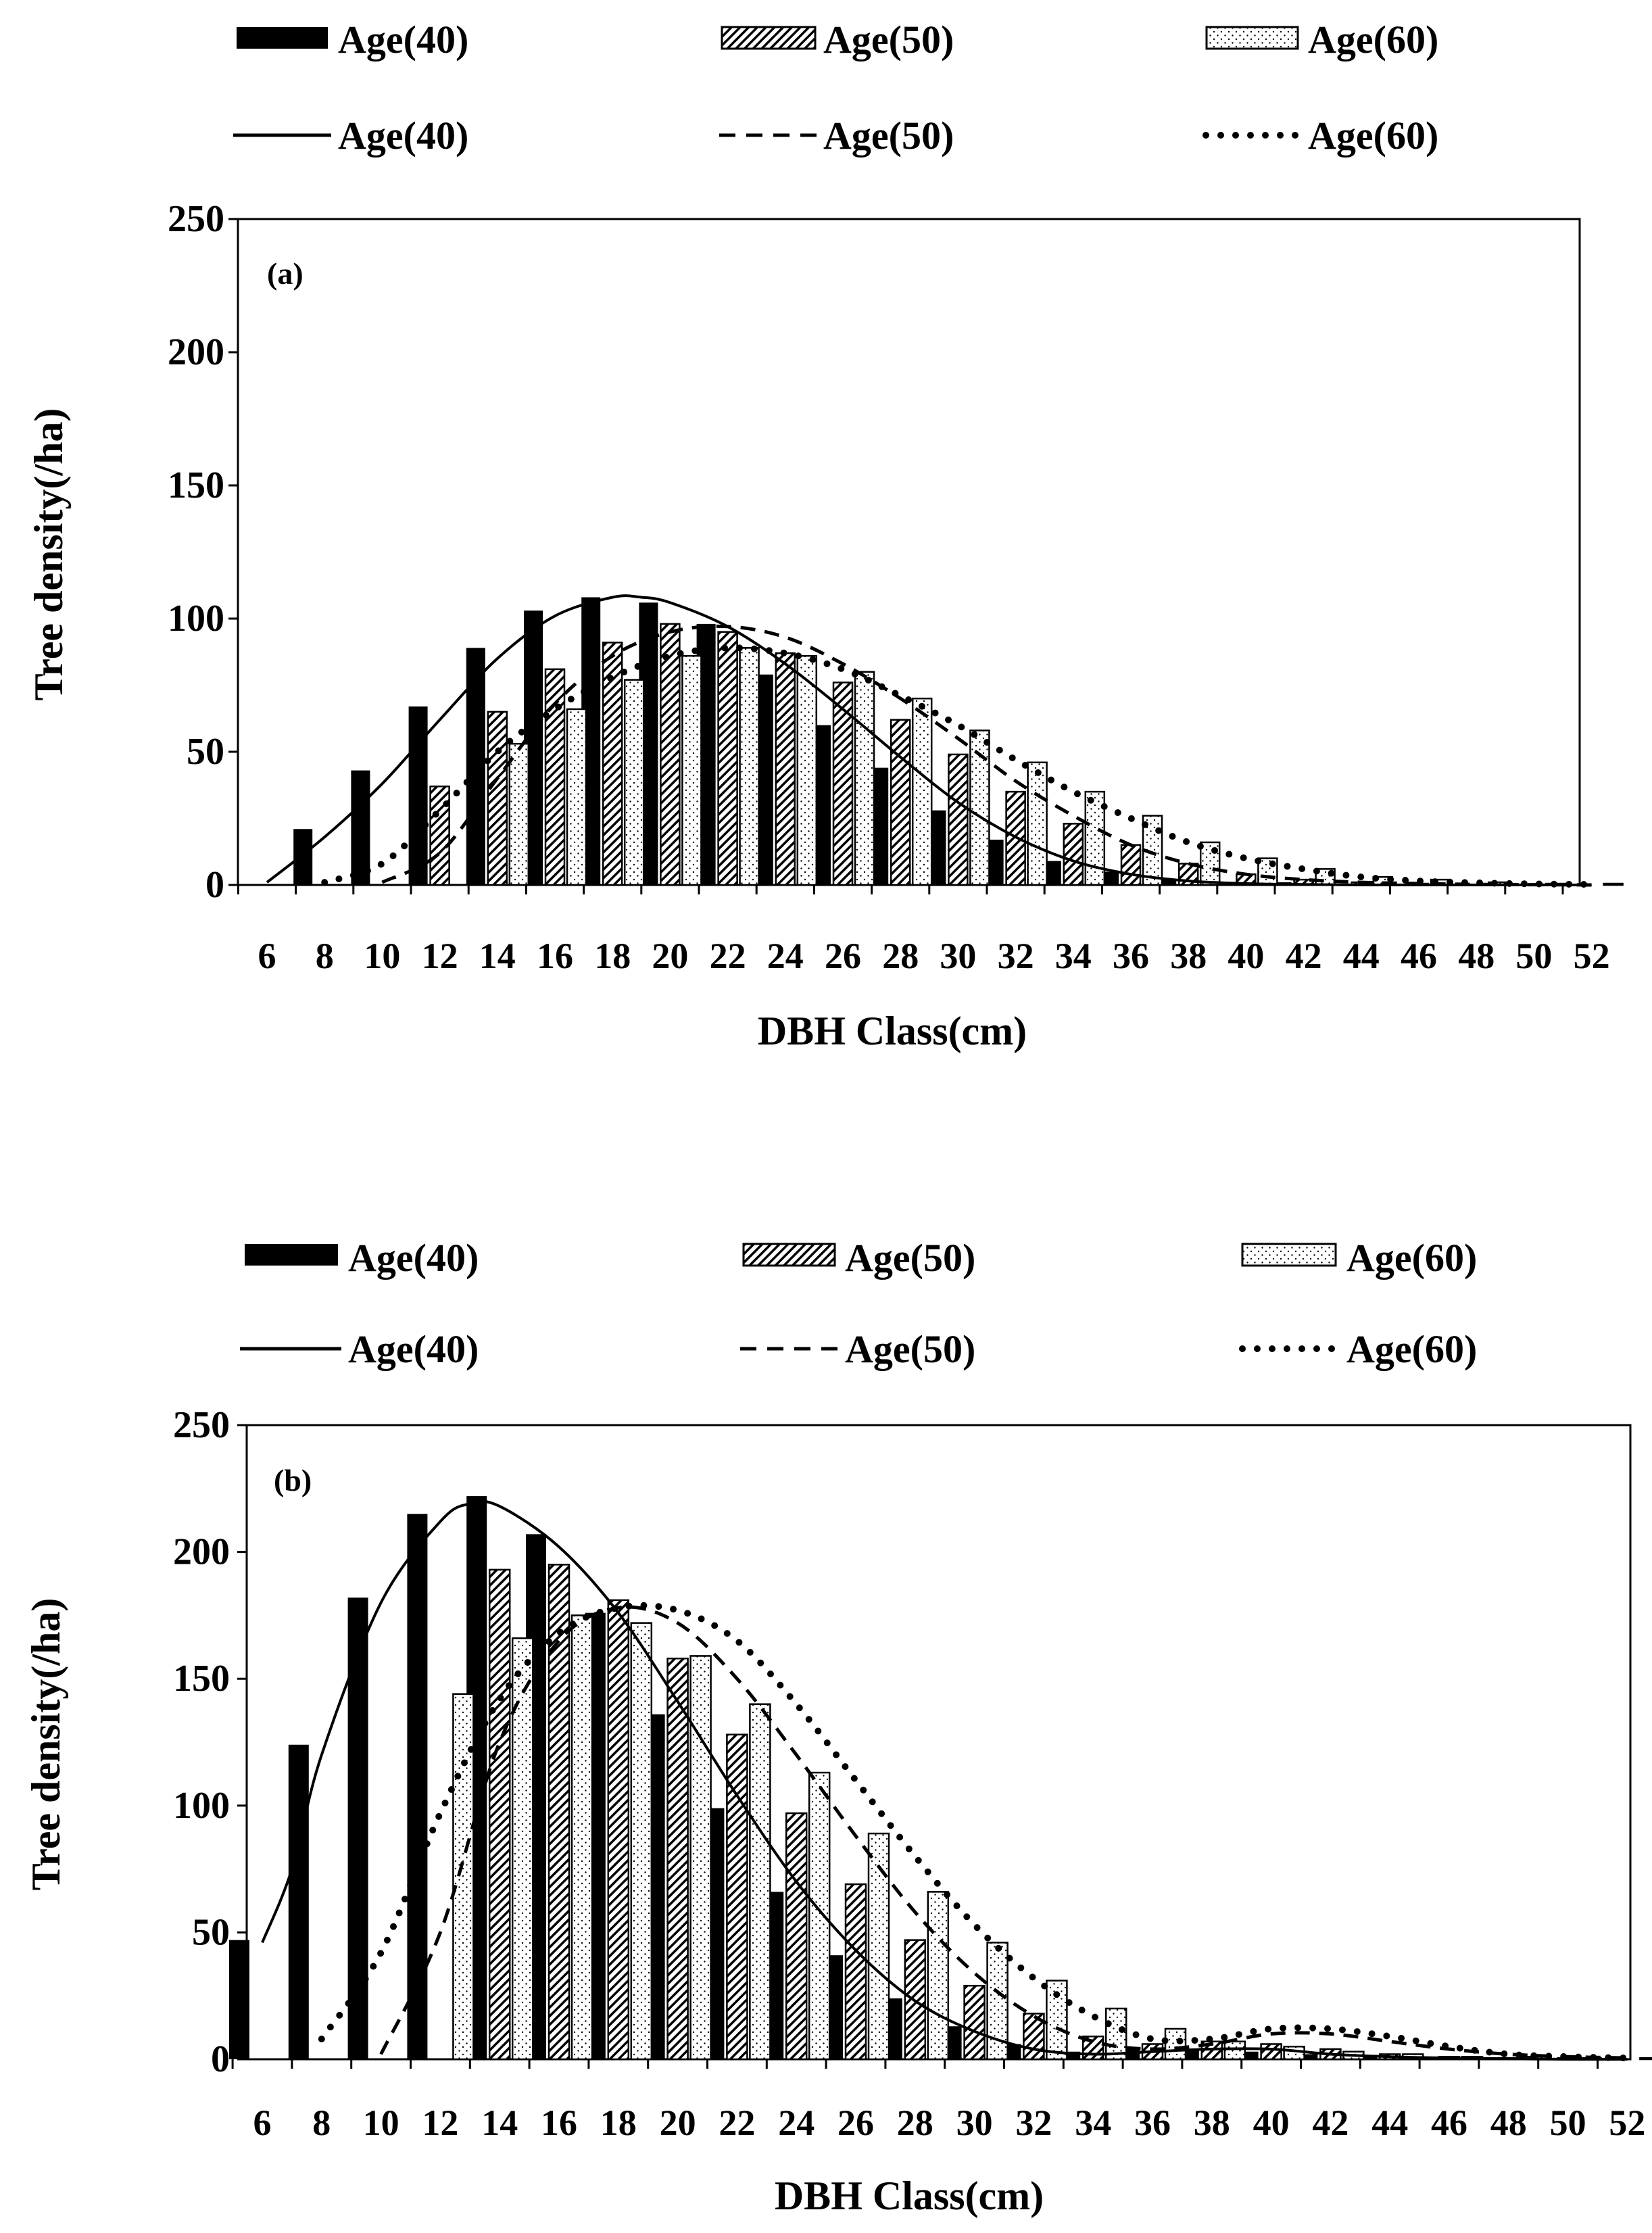  What do you see at coordinates (285, 273) in the screenshot?
I see `panel-label: (a)` at bounding box center [285, 273].